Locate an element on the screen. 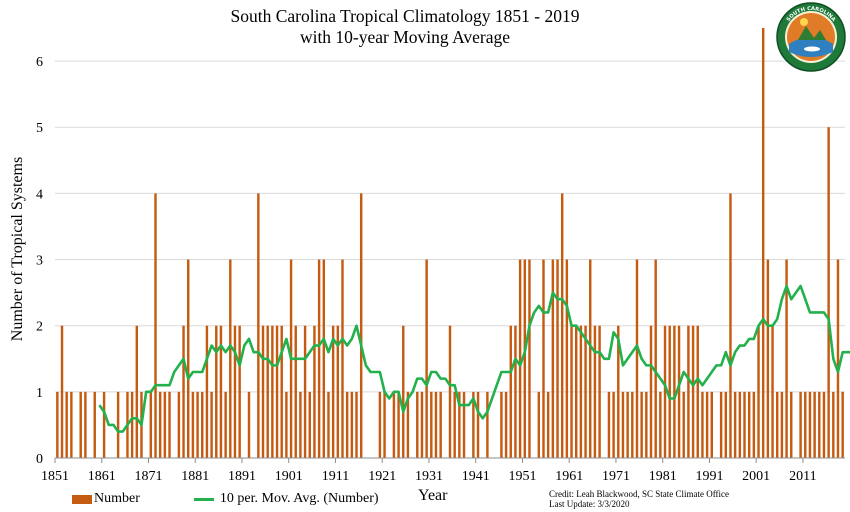 The image size is (850, 512). x-tick-label: 1961 is located at coordinates (569, 476).